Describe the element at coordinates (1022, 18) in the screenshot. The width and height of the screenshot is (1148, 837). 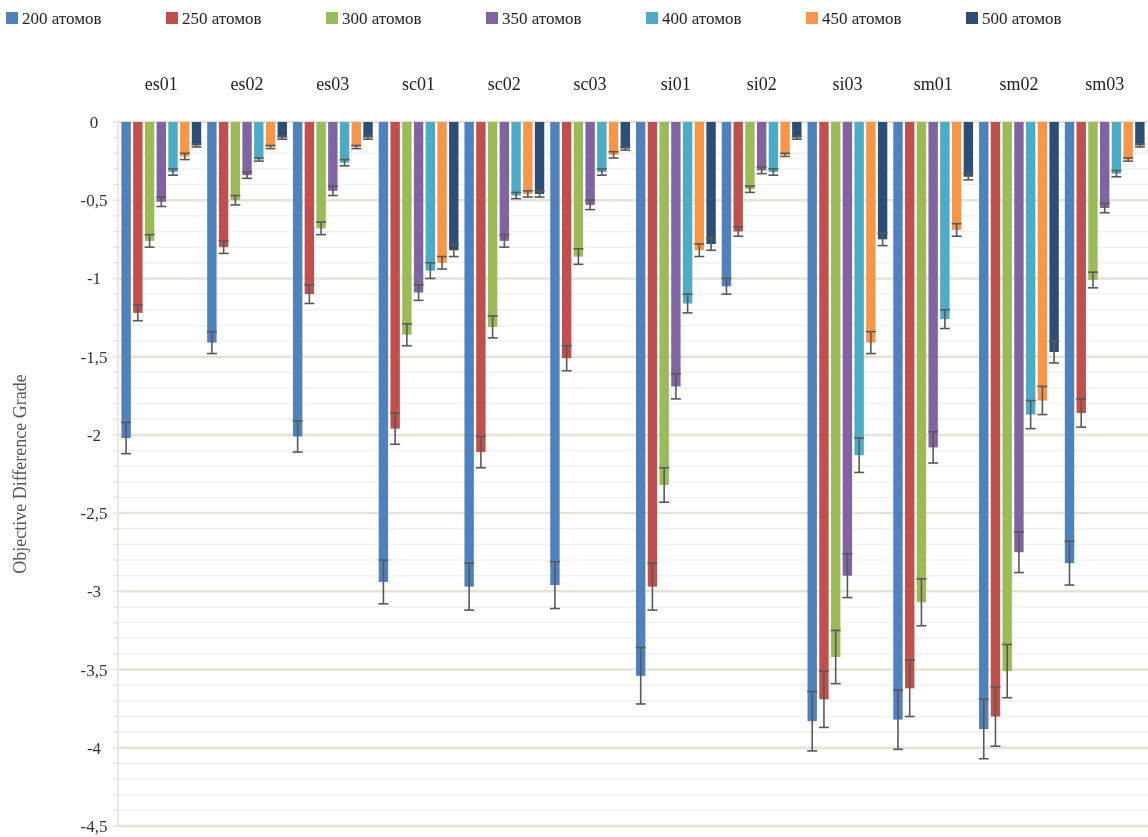
I see `legend-label: 500 атомов` at that location.